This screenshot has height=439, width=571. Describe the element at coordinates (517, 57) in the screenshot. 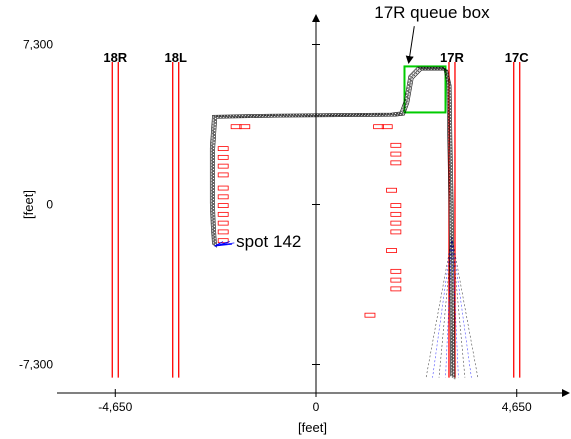

I see `runway-label: 17C` at that location.